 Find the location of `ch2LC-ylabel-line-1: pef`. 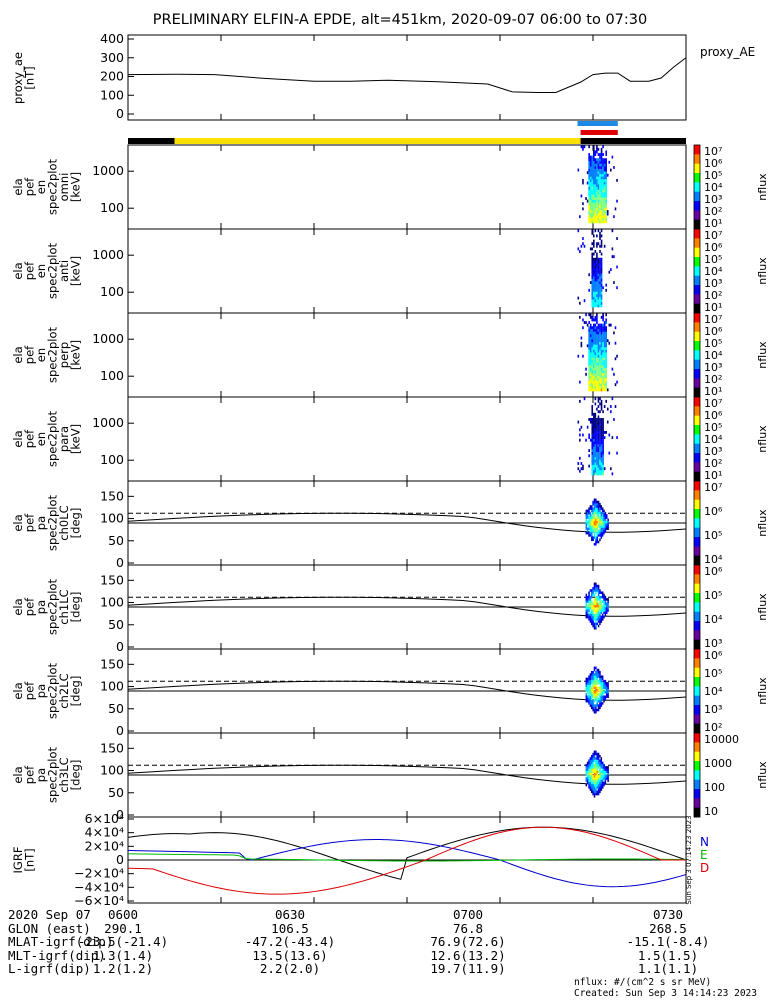

ch2LC-ylabel-line-1: pef is located at coordinates (30, 690).